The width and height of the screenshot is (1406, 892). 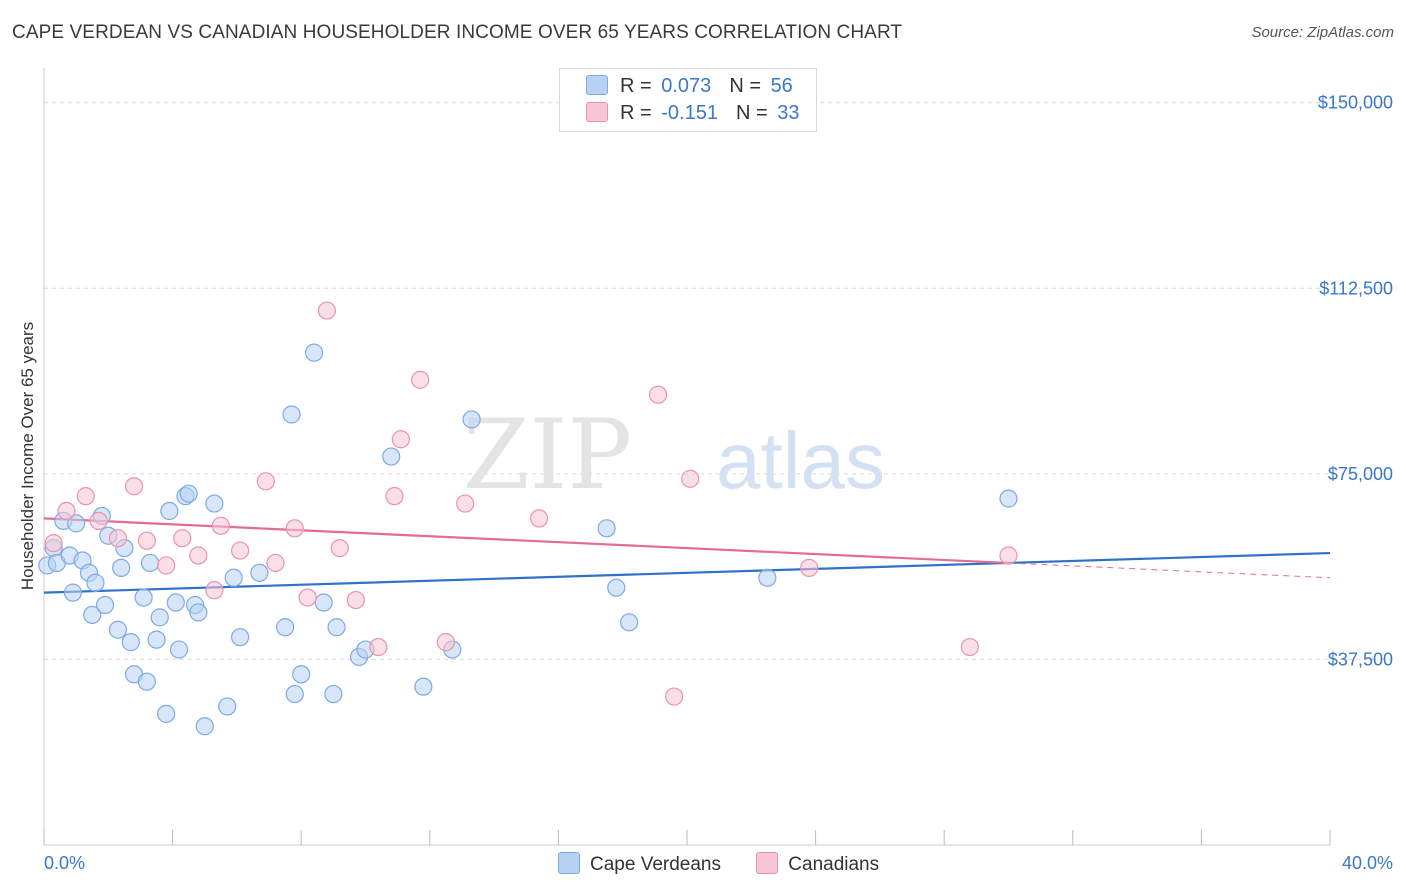 I want to click on legend-label: Canadians, so click(x=834, y=864).